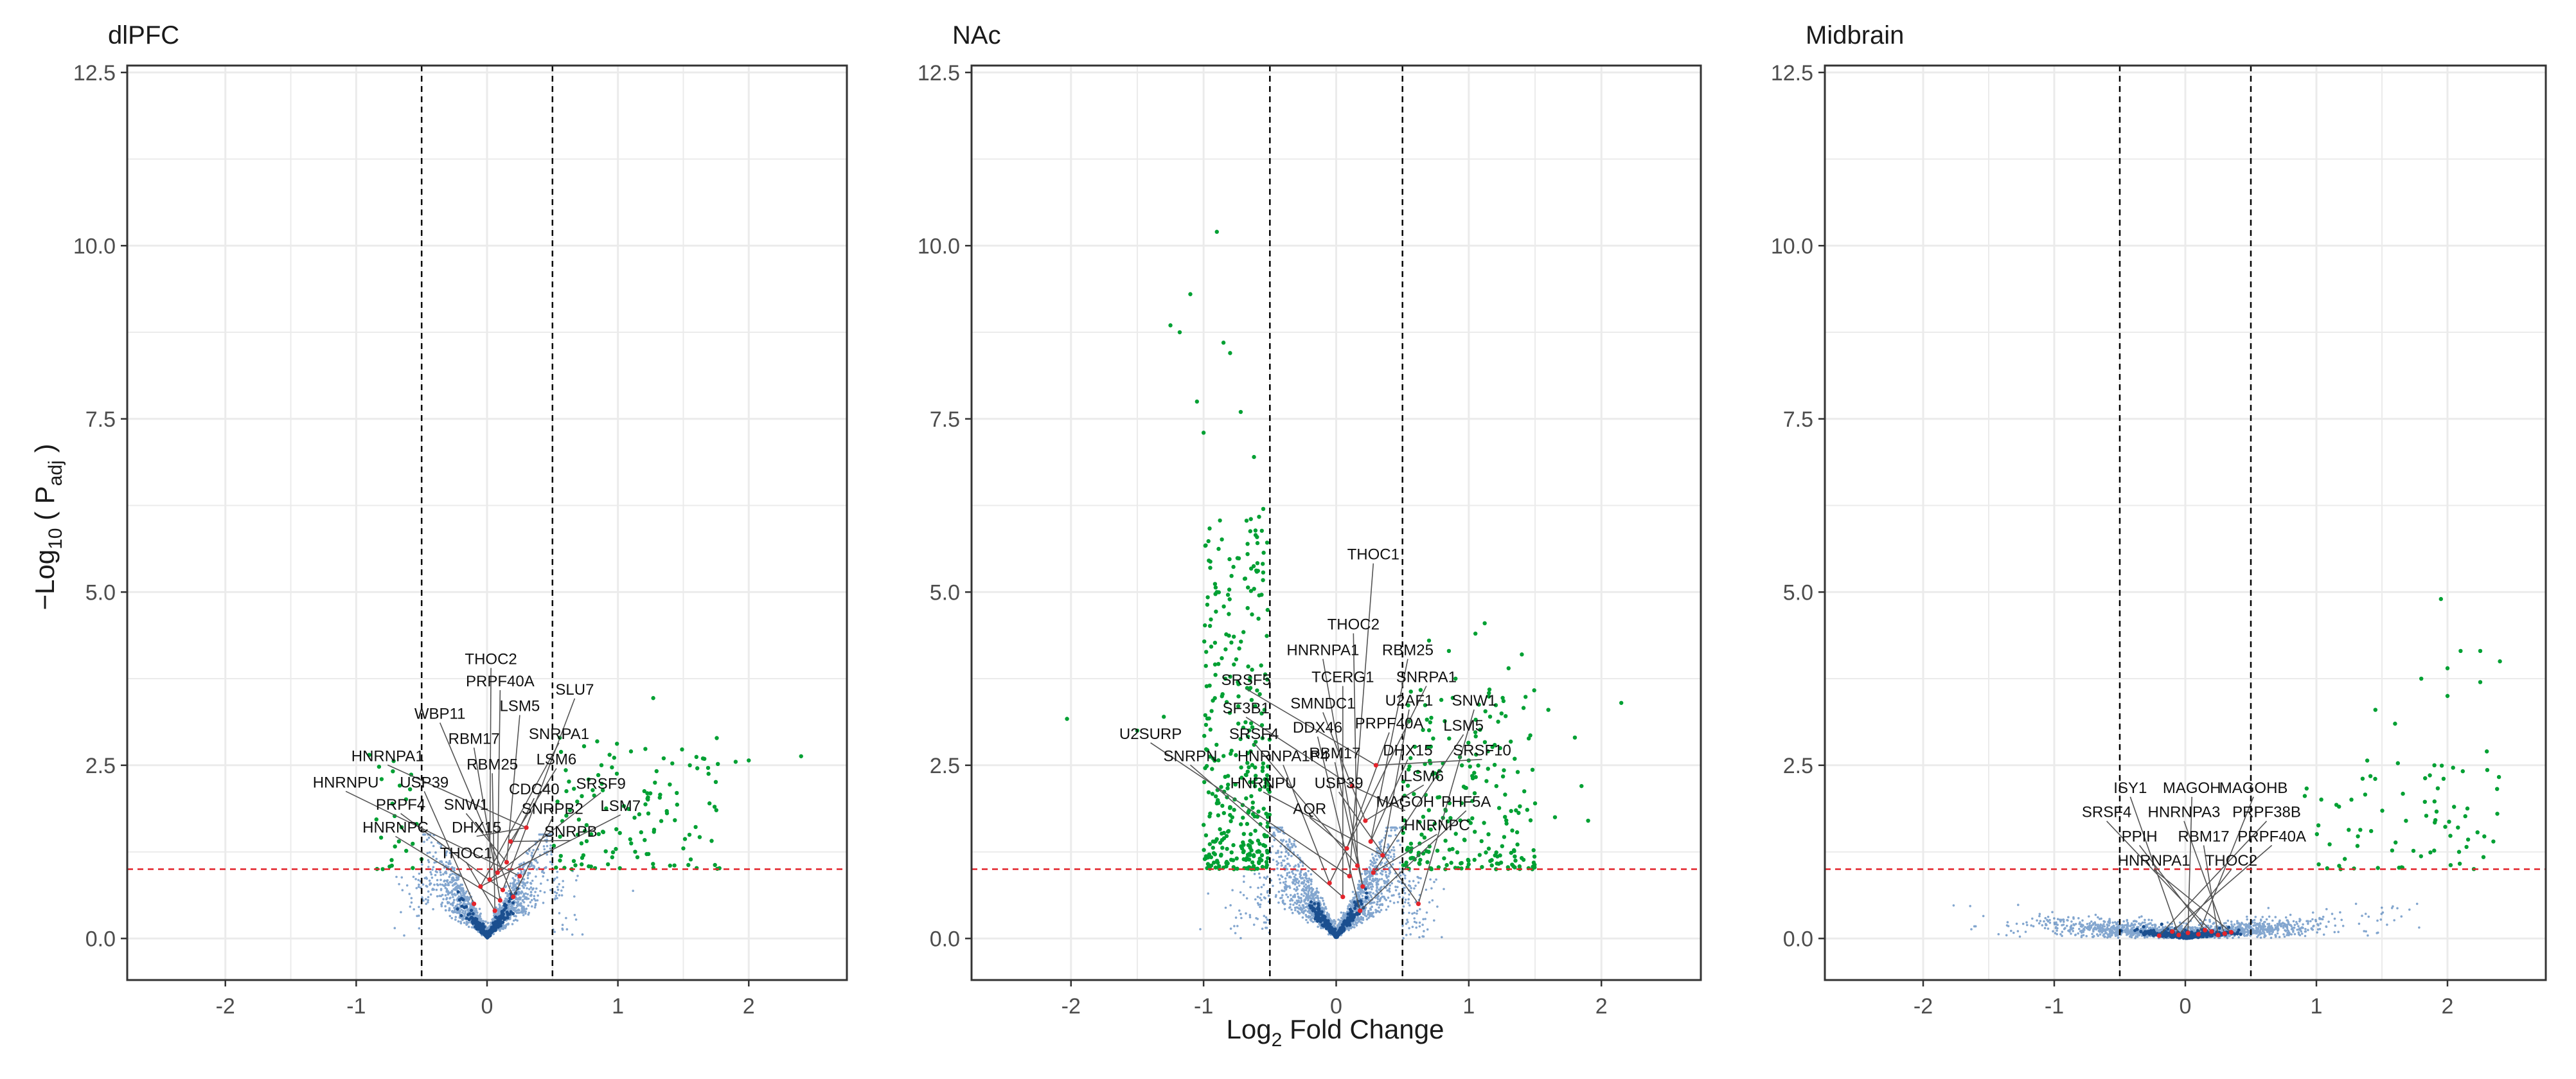 Image resolution: width=2576 pixels, height=1079 pixels. What do you see at coordinates (101, 419) in the screenshot?
I see `y-tick-label: 7.5` at bounding box center [101, 419].